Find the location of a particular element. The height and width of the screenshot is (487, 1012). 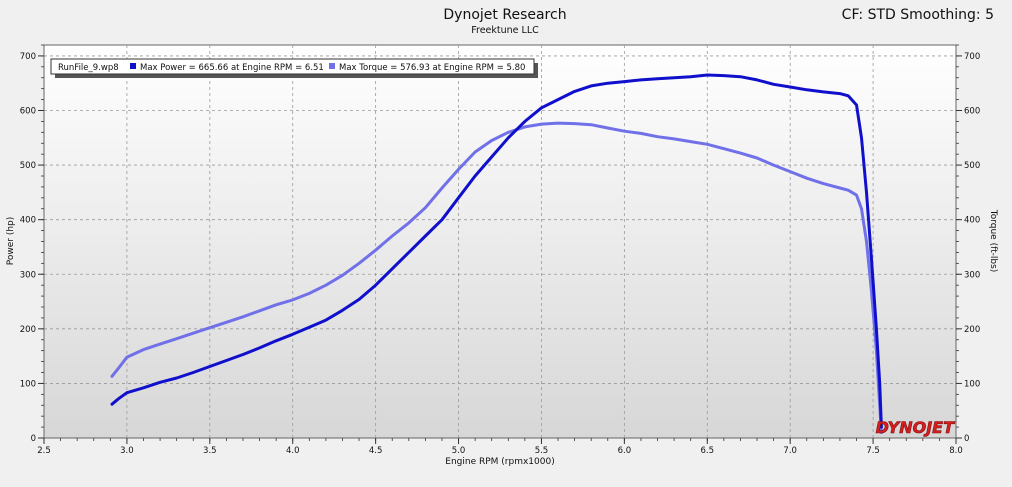

y-left-tick-label-4: 400 is located at coordinates (28, 221).